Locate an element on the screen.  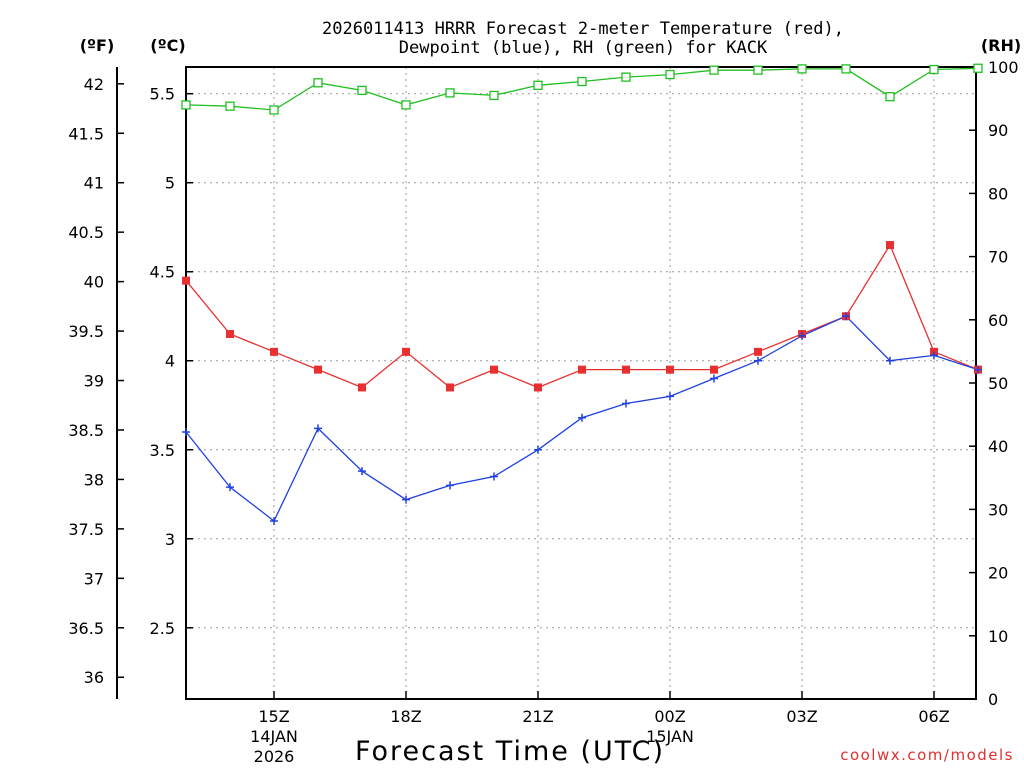
celsius-tick-label: 3.5 is located at coordinates (162, 450).